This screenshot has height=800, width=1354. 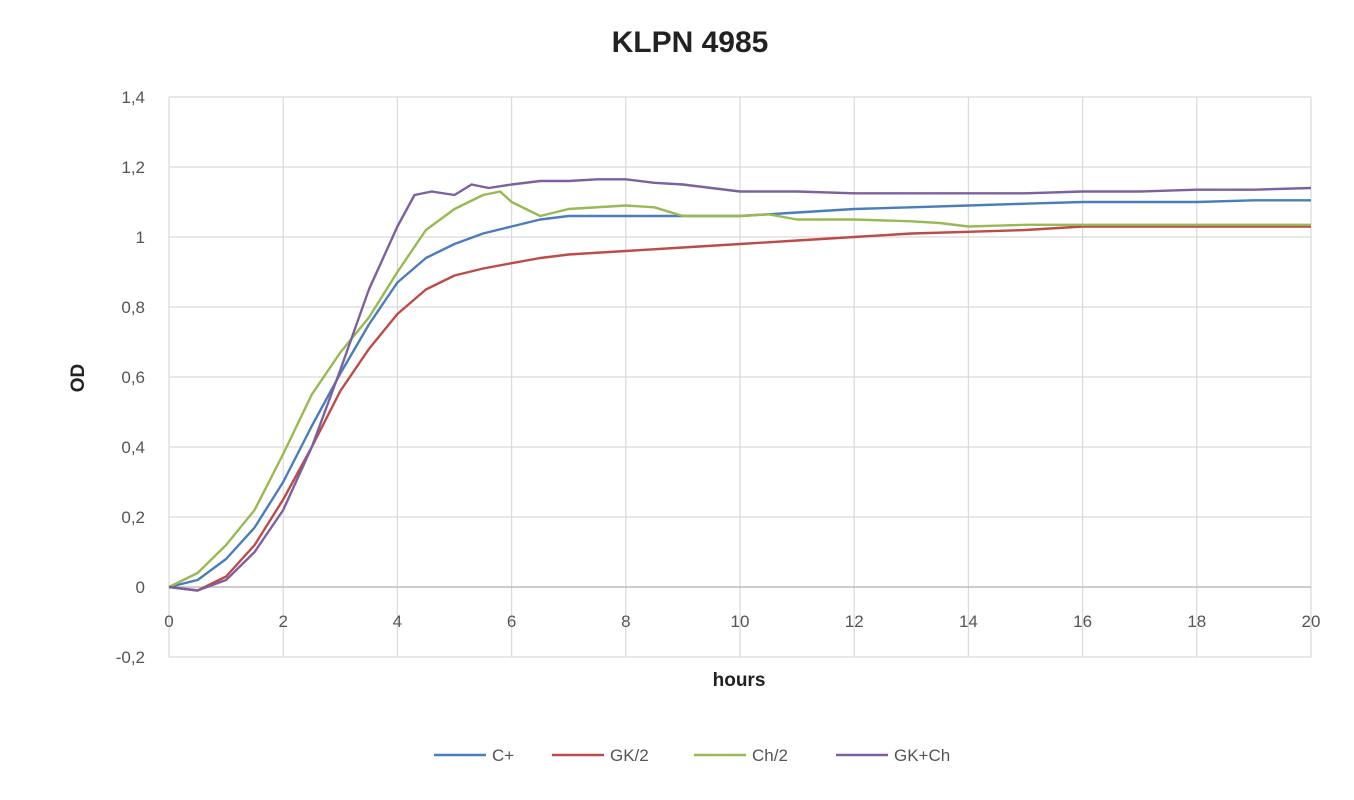 I want to click on legend: C+ GK/2 Ch/2 GK+Ch, so click(x=692, y=755).